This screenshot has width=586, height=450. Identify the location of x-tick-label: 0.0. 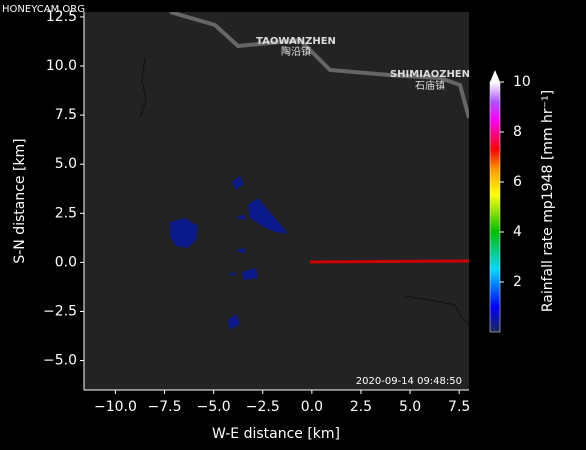
(312, 407).